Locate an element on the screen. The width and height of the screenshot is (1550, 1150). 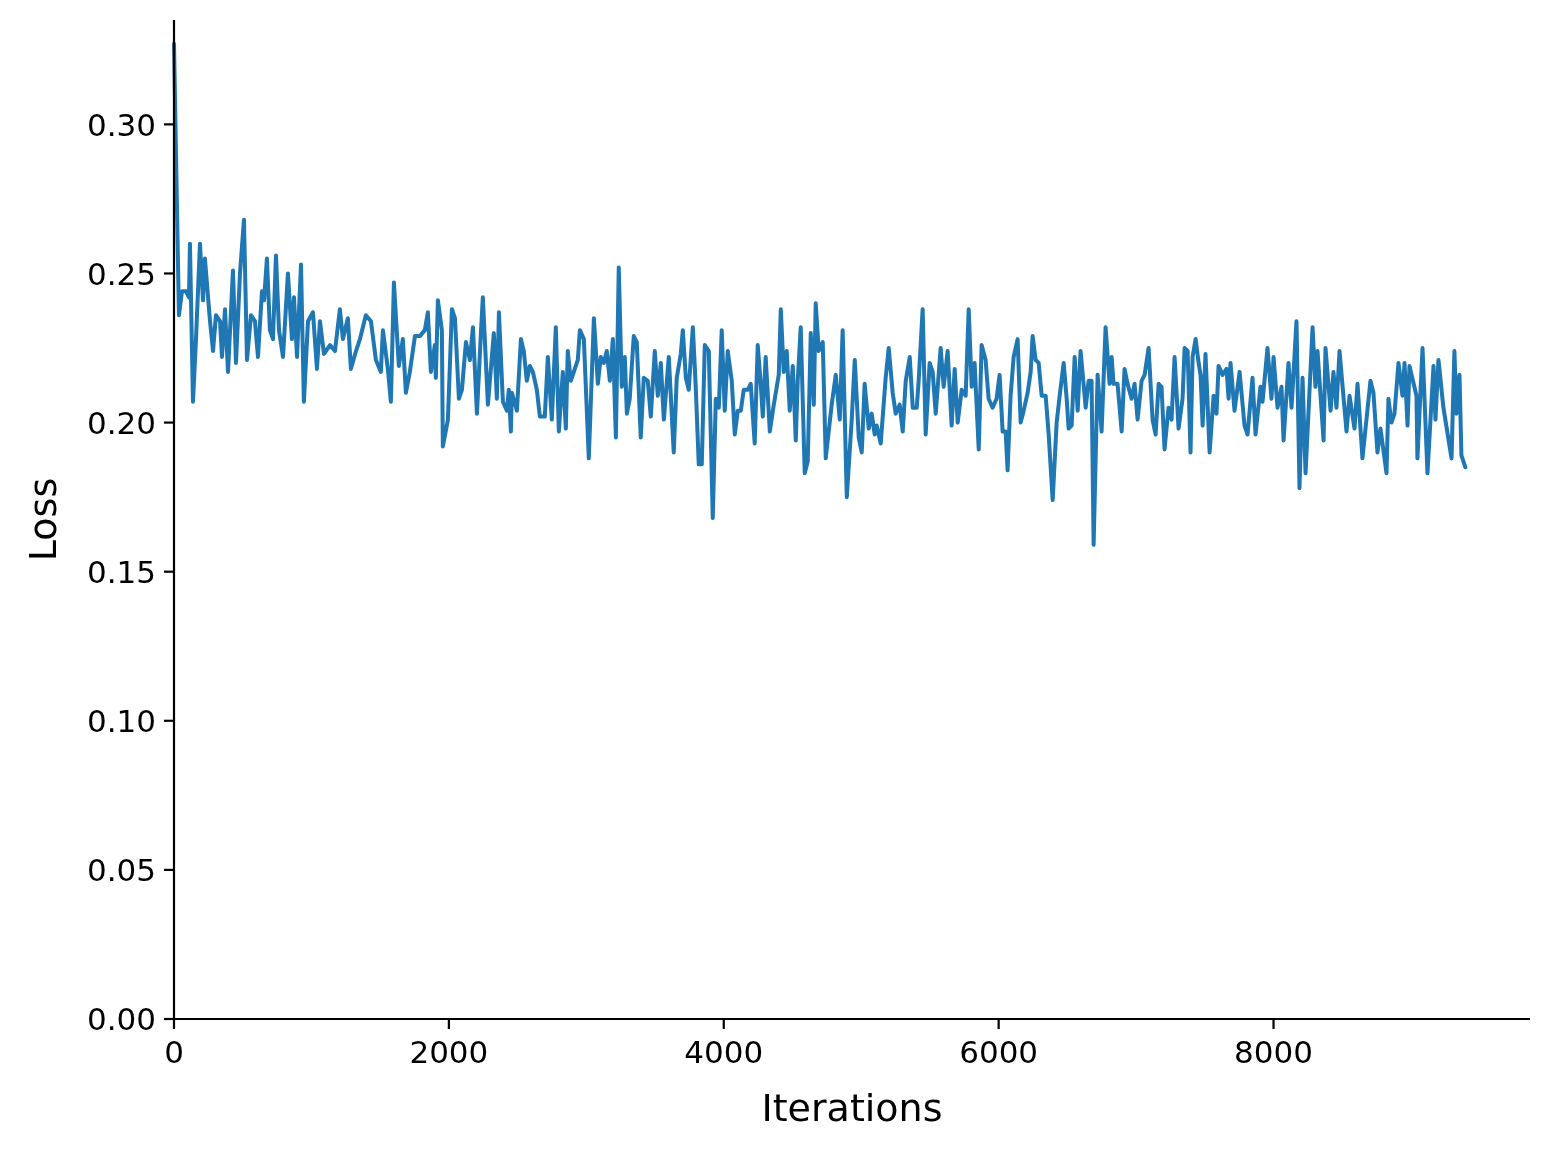
x-tick-label: 4000 is located at coordinates (724, 1052).